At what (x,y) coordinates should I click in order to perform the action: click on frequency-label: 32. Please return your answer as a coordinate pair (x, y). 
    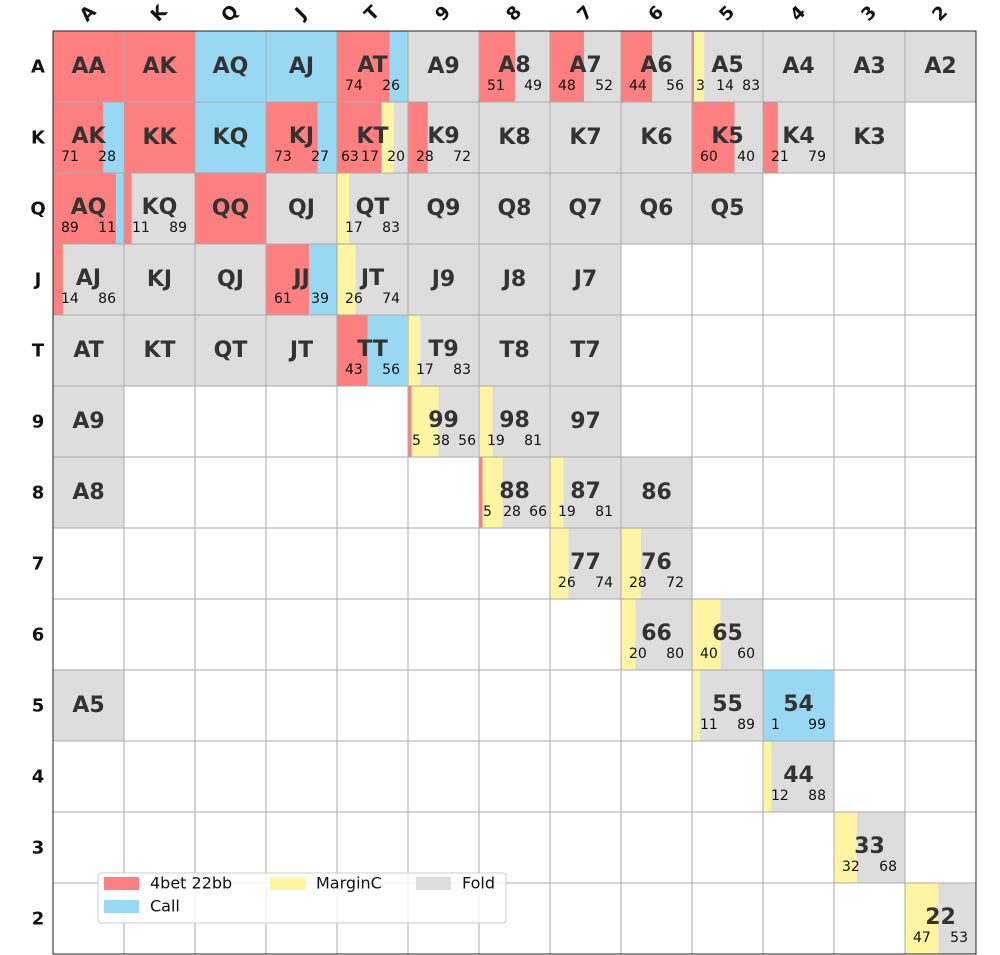
    Looking at the image, I should click on (851, 867).